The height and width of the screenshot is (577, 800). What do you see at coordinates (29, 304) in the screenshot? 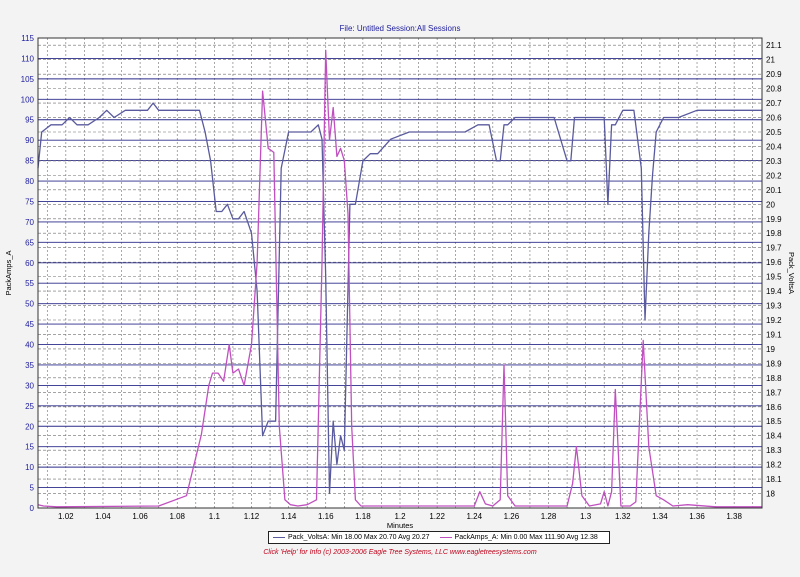
I see `y-left-tick-label: 50` at bounding box center [29, 304].